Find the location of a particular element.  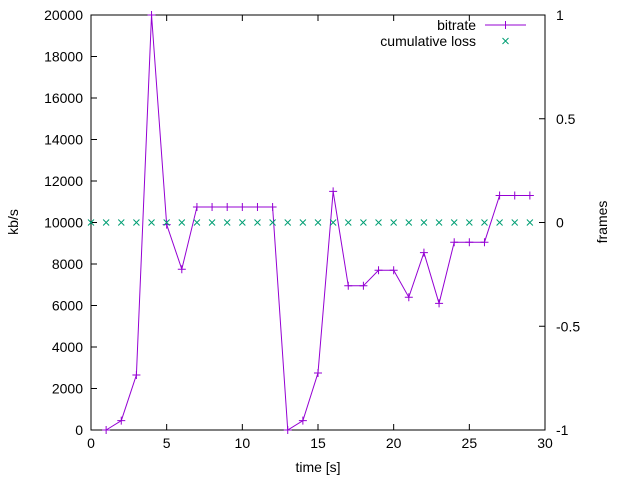

x-tick-label: 0 is located at coordinates (91, 443).